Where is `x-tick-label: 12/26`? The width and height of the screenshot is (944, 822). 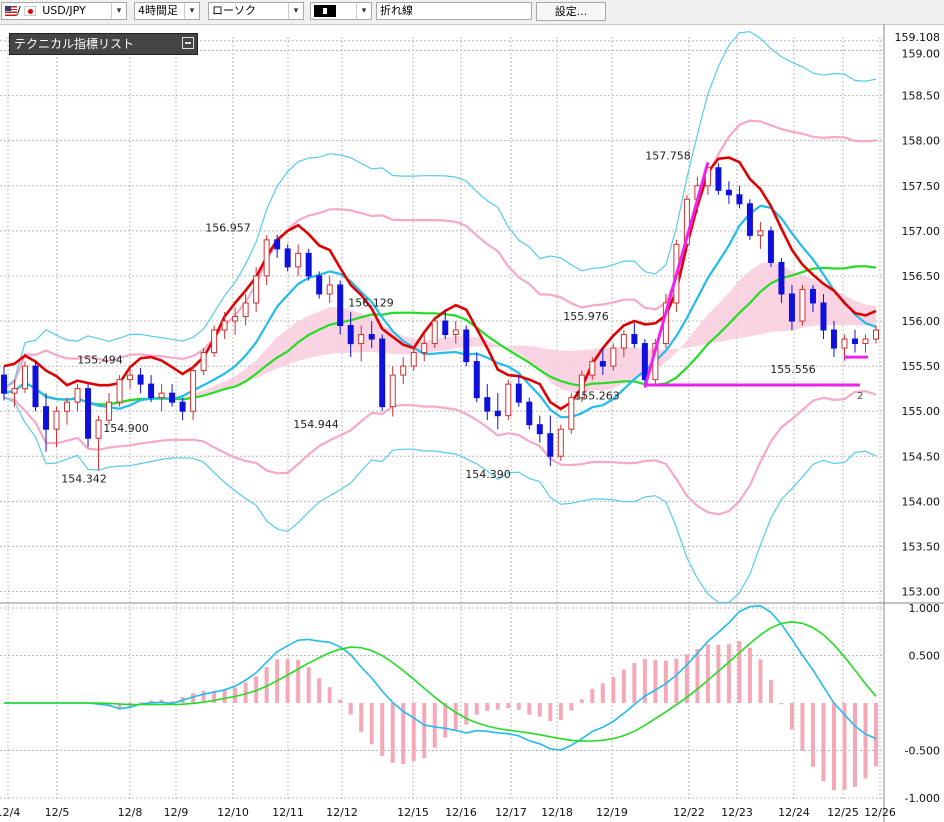
x-tick-label: 12/26 is located at coordinates (880, 812).